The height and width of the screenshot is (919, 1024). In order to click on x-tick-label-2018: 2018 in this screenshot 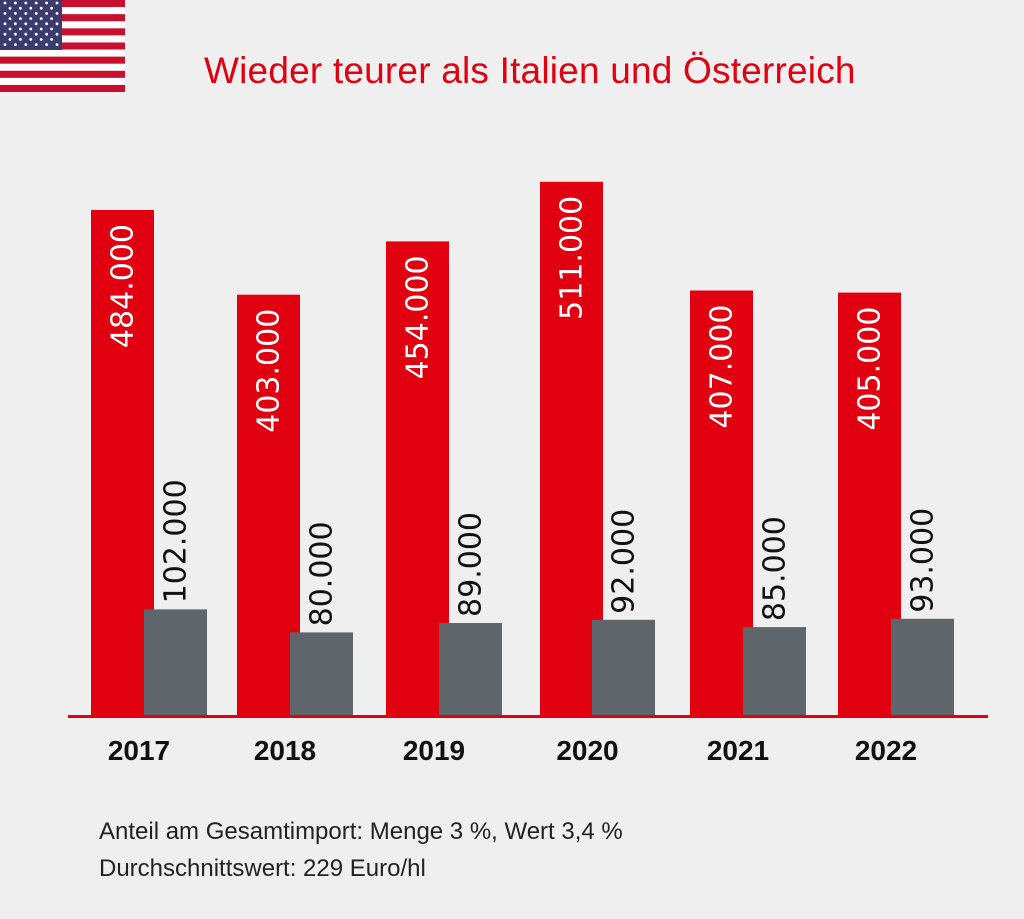, I will do `click(285, 750)`.